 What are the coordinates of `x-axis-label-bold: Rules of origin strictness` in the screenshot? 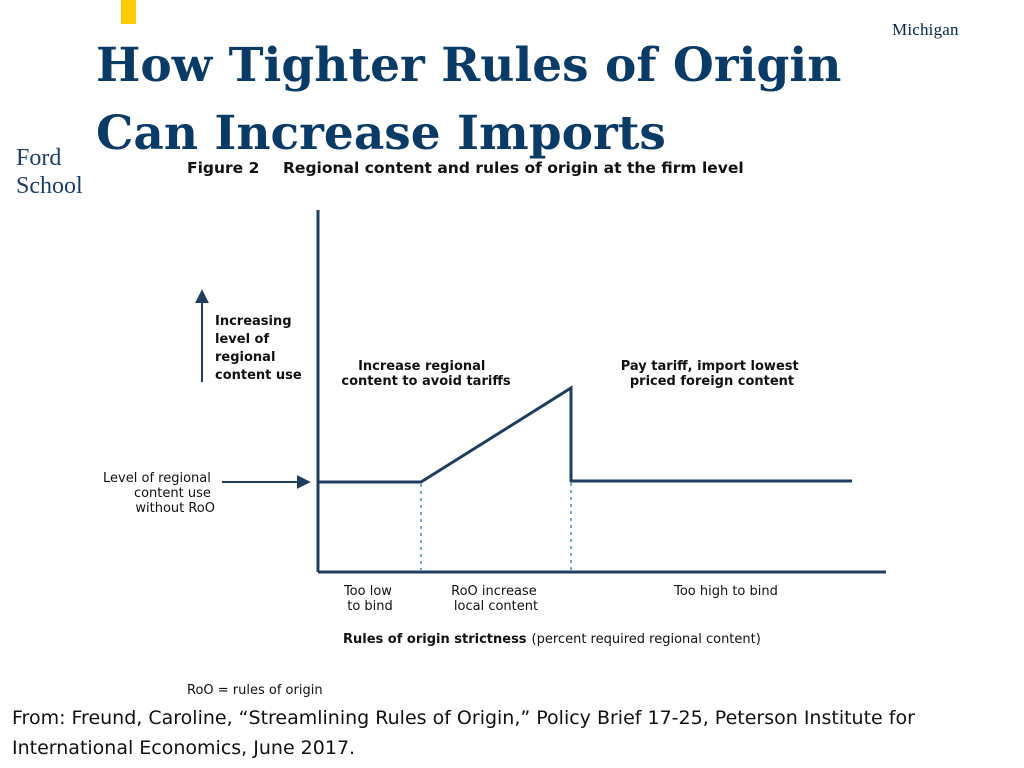 It's located at (435, 639).